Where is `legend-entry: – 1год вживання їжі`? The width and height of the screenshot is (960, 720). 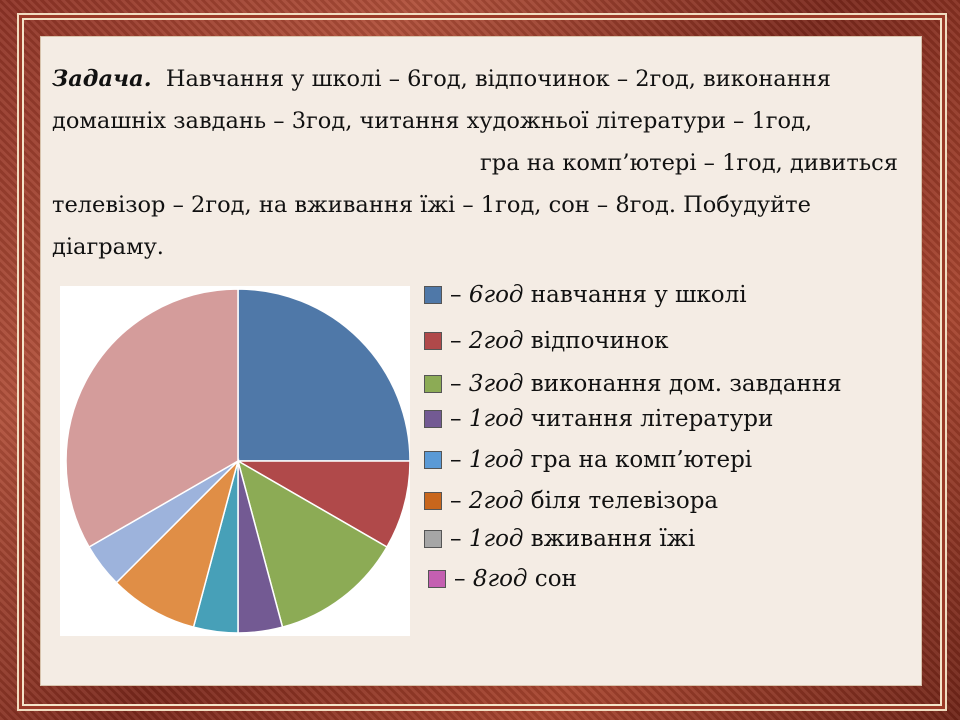 legend-entry: – 1год вживання їжі is located at coordinates (559, 539).